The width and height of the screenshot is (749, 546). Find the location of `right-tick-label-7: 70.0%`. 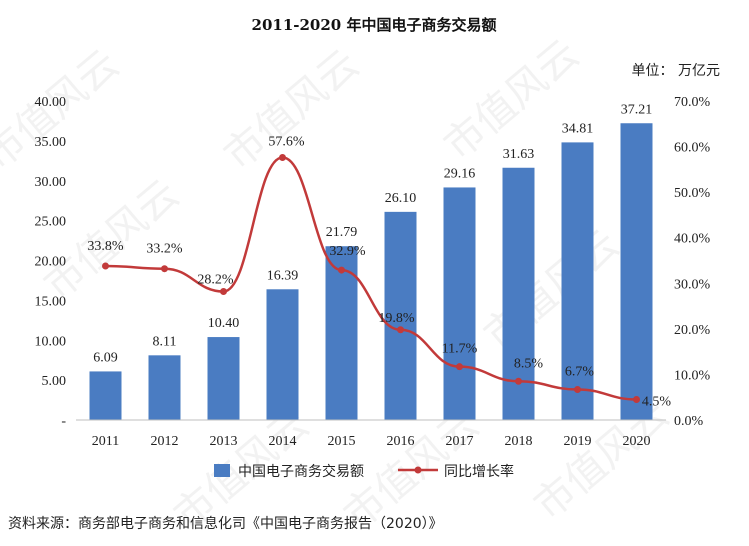

right-tick-label-7: 70.0% is located at coordinates (692, 102).